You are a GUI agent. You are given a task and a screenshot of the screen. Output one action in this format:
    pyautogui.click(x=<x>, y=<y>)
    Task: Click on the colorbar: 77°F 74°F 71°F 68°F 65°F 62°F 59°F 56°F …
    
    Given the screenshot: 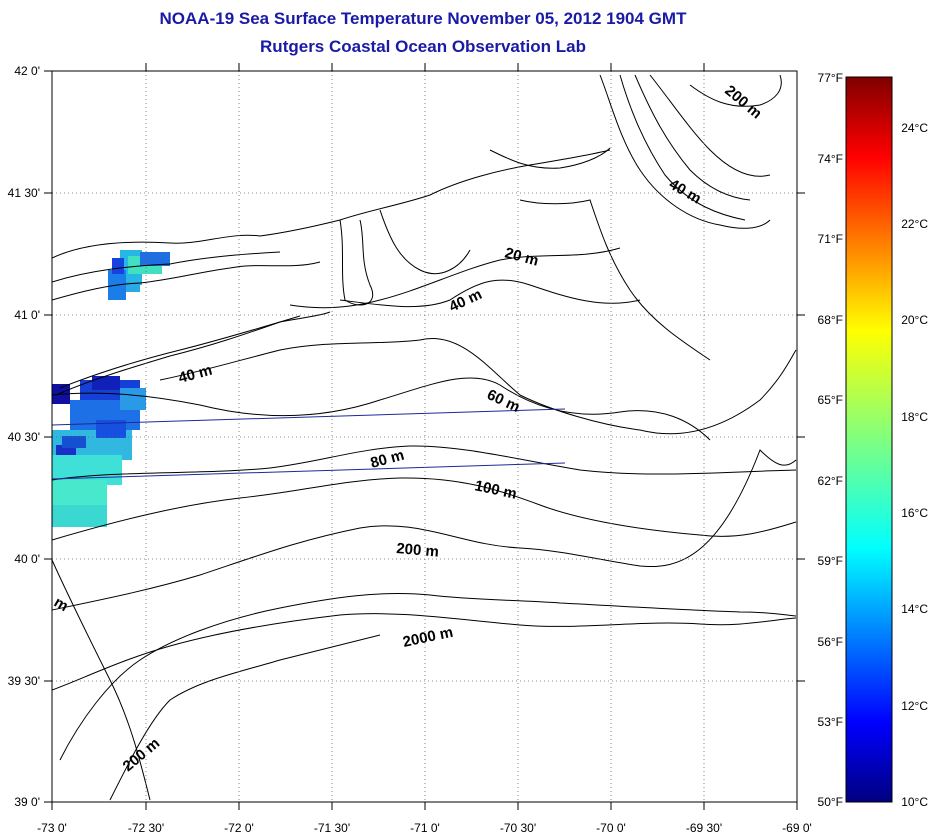 What is the action you would take?
    pyautogui.click(x=873, y=440)
    